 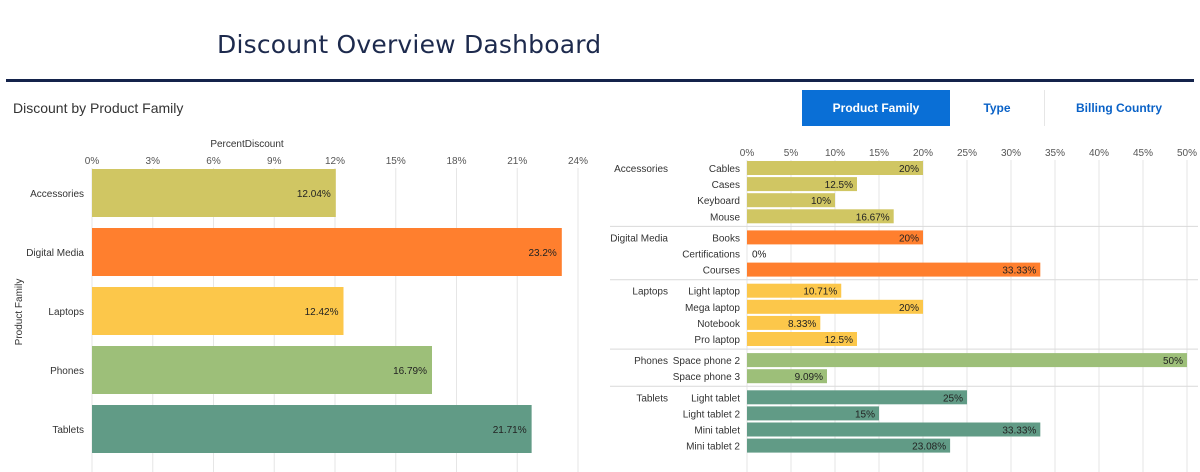 What do you see at coordinates (19, 312) in the screenshot?
I see `y-axis-title: Product Family` at bounding box center [19, 312].